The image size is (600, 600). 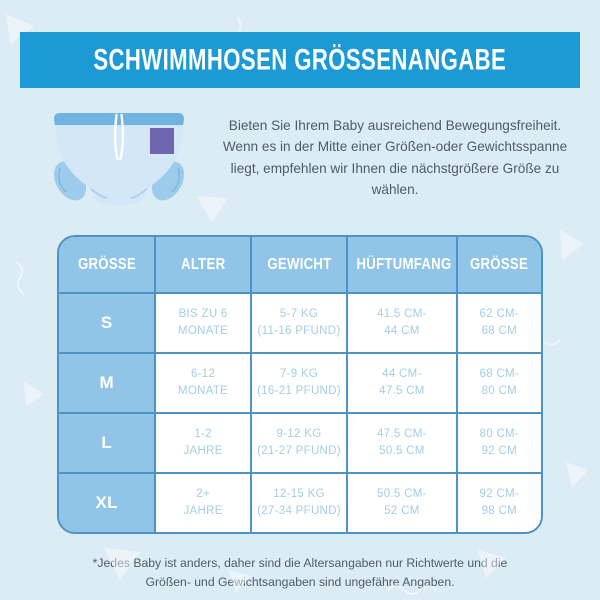 What do you see at coordinates (203, 314) in the screenshot?
I see `cell-line: BIS ZU 6` at bounding box center [203, 314].